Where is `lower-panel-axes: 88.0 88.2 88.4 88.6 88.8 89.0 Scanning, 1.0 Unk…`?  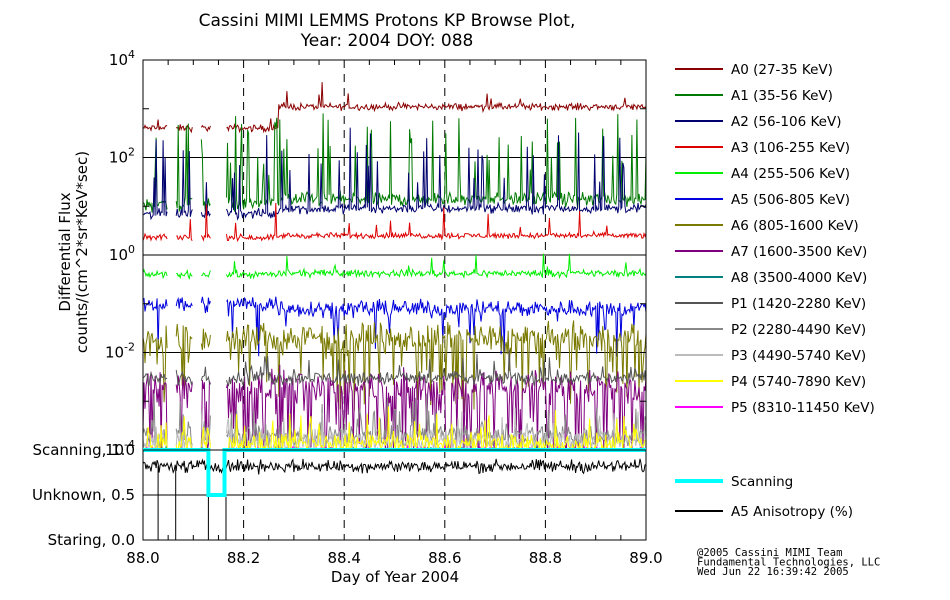 lower-panel-axes: 88.0 88.2 88.4 88.6 88.8 89.0 Scanning, 1.0 Unk… is located at coordinates (347, 504).